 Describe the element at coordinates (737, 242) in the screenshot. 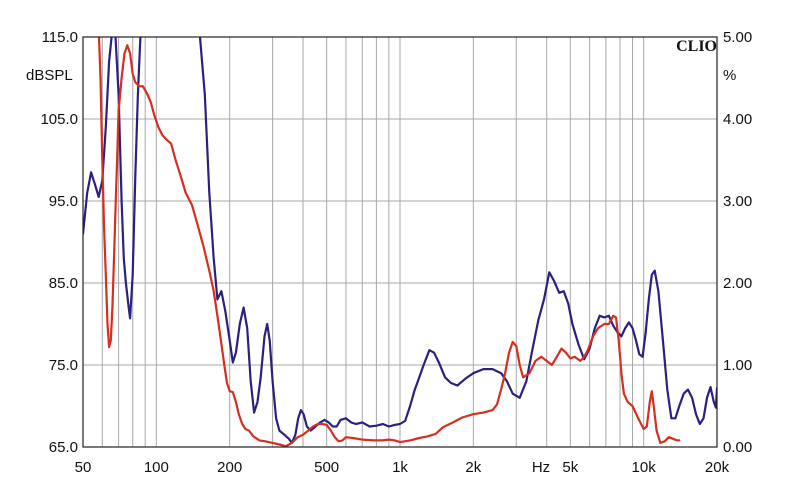

I see `right-axis-ticks: 5.00 4.00 3.00 2.00 1.00 0.00` at that location.